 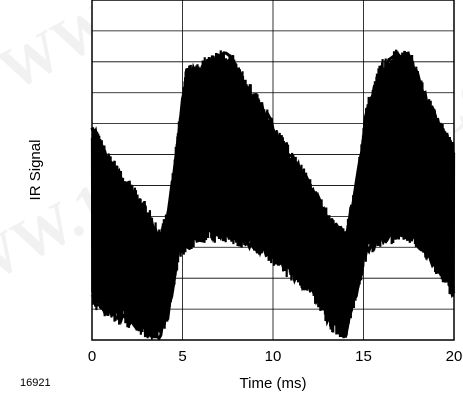 I want to click on x-tick-label: 5, so click(x=182, y=356).